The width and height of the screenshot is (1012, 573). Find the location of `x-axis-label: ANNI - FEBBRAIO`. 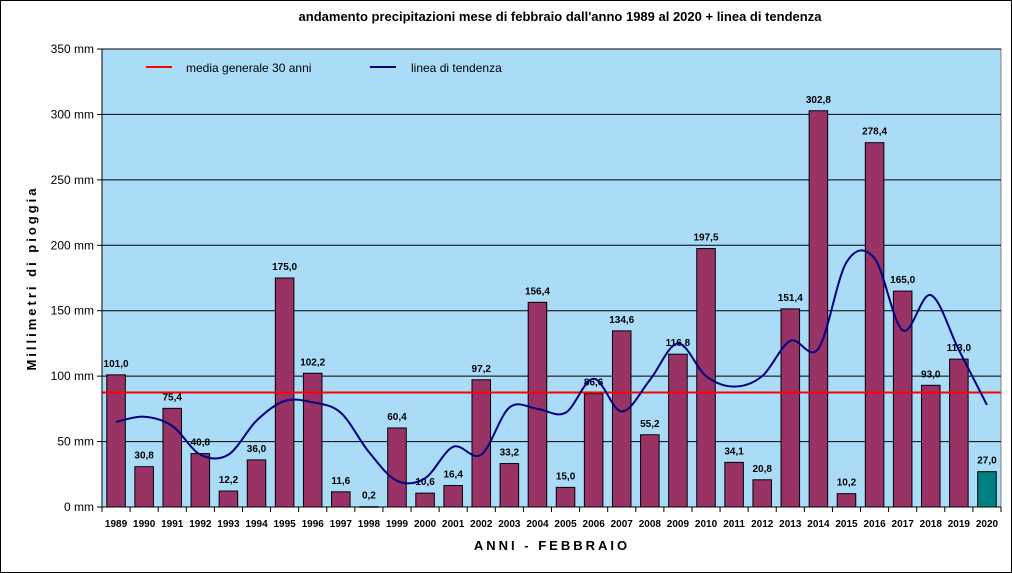

x-axis-label: ANNI - FEBBRAIO is located at coordinates (552, 545).